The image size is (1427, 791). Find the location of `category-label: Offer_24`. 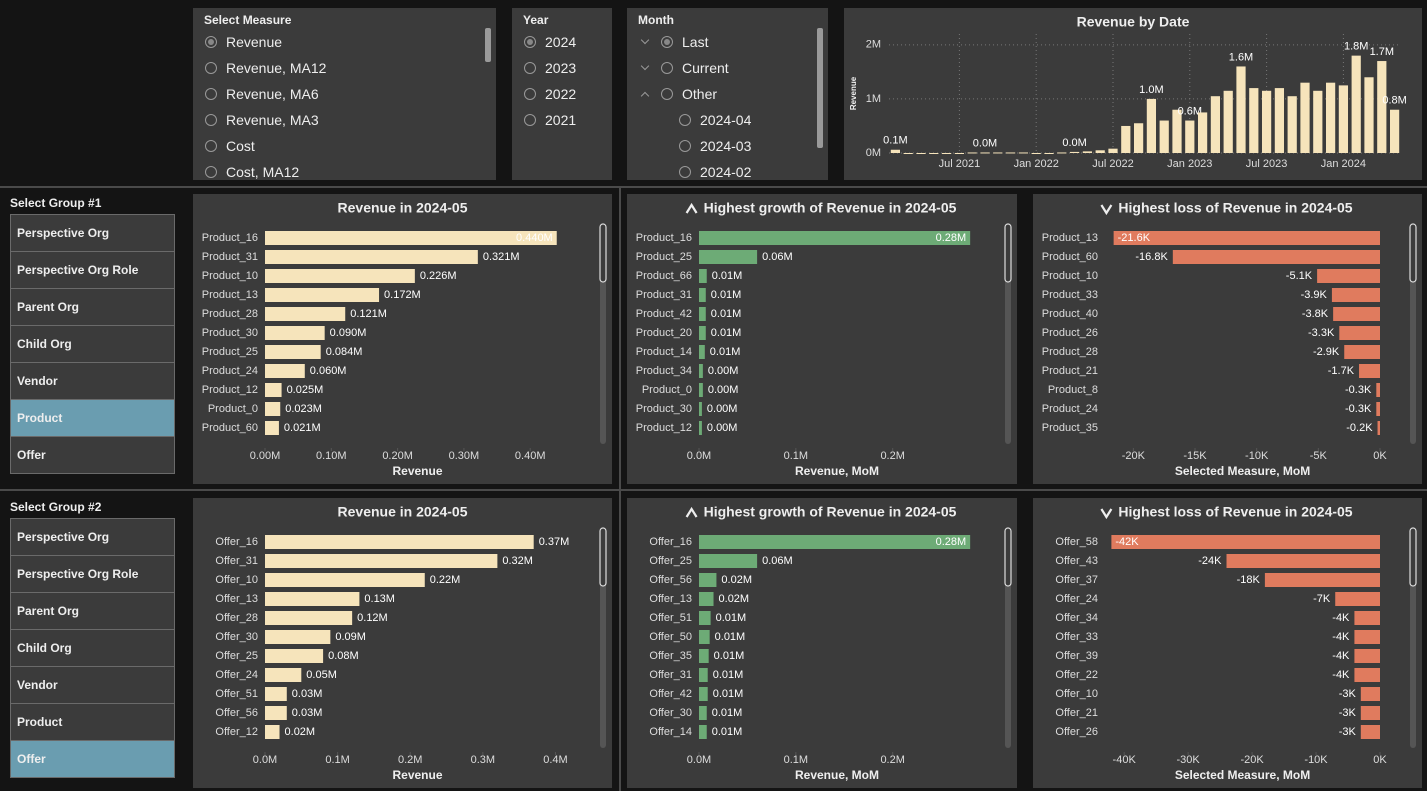

category-label: Offer_24 is located at coordinates (1076, 599).